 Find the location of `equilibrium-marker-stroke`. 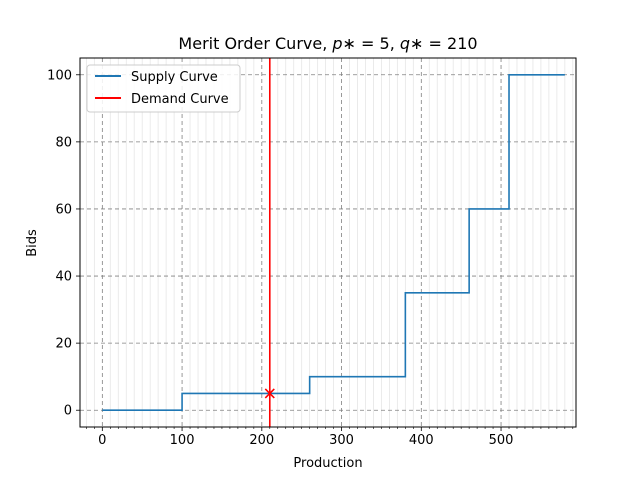

equilibrium-marker-stroke is located at coordinates (269, 393).